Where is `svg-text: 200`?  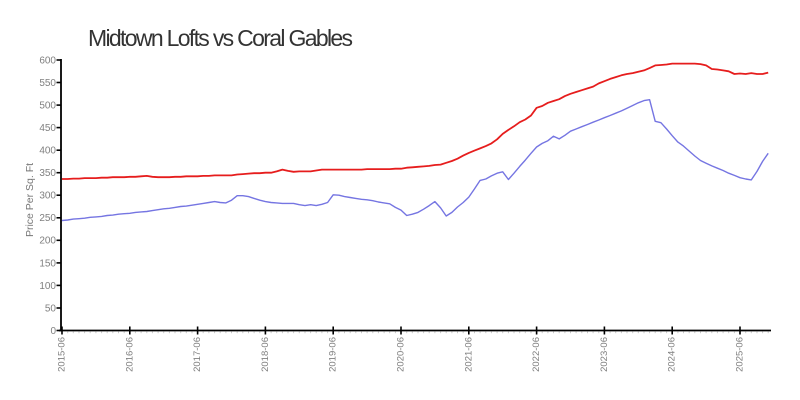 svg-text: 200 is located at coordinates (47, 241).